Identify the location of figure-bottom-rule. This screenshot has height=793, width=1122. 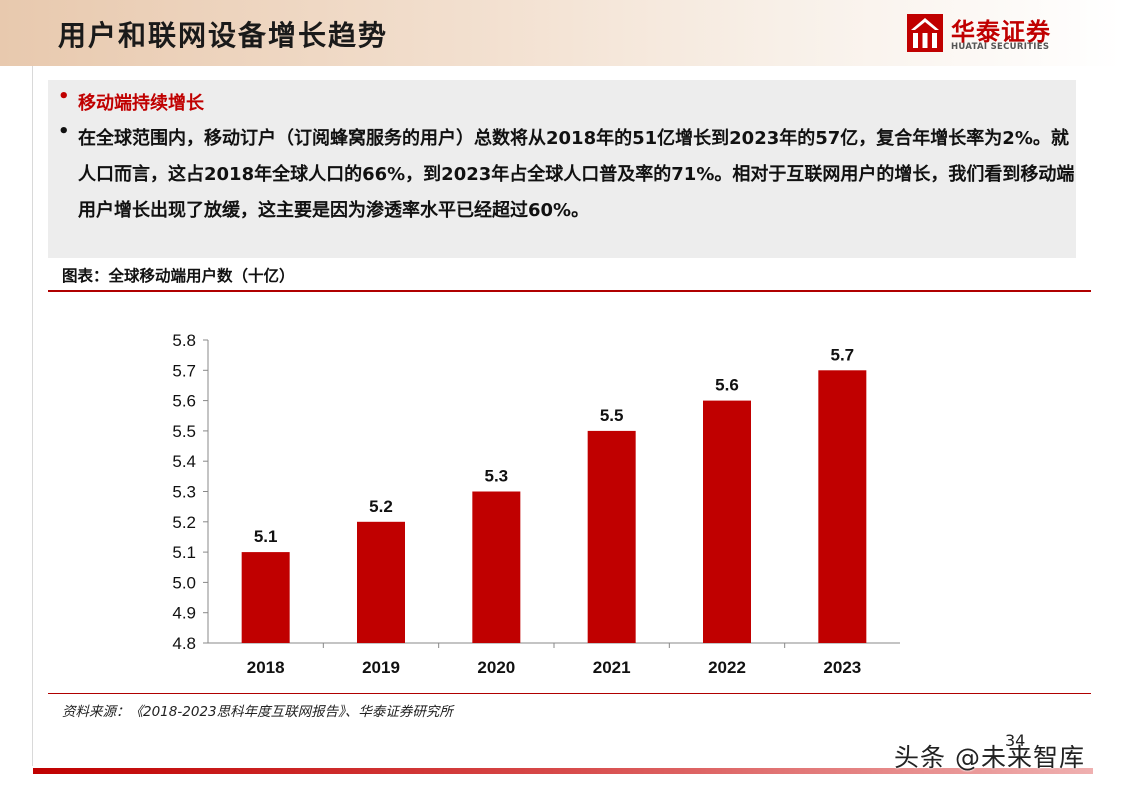
(569, 693).